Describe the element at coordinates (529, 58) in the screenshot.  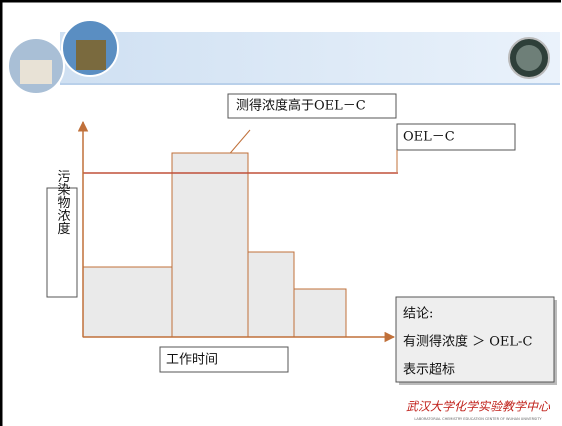
I see `emblem-inner` at that location.